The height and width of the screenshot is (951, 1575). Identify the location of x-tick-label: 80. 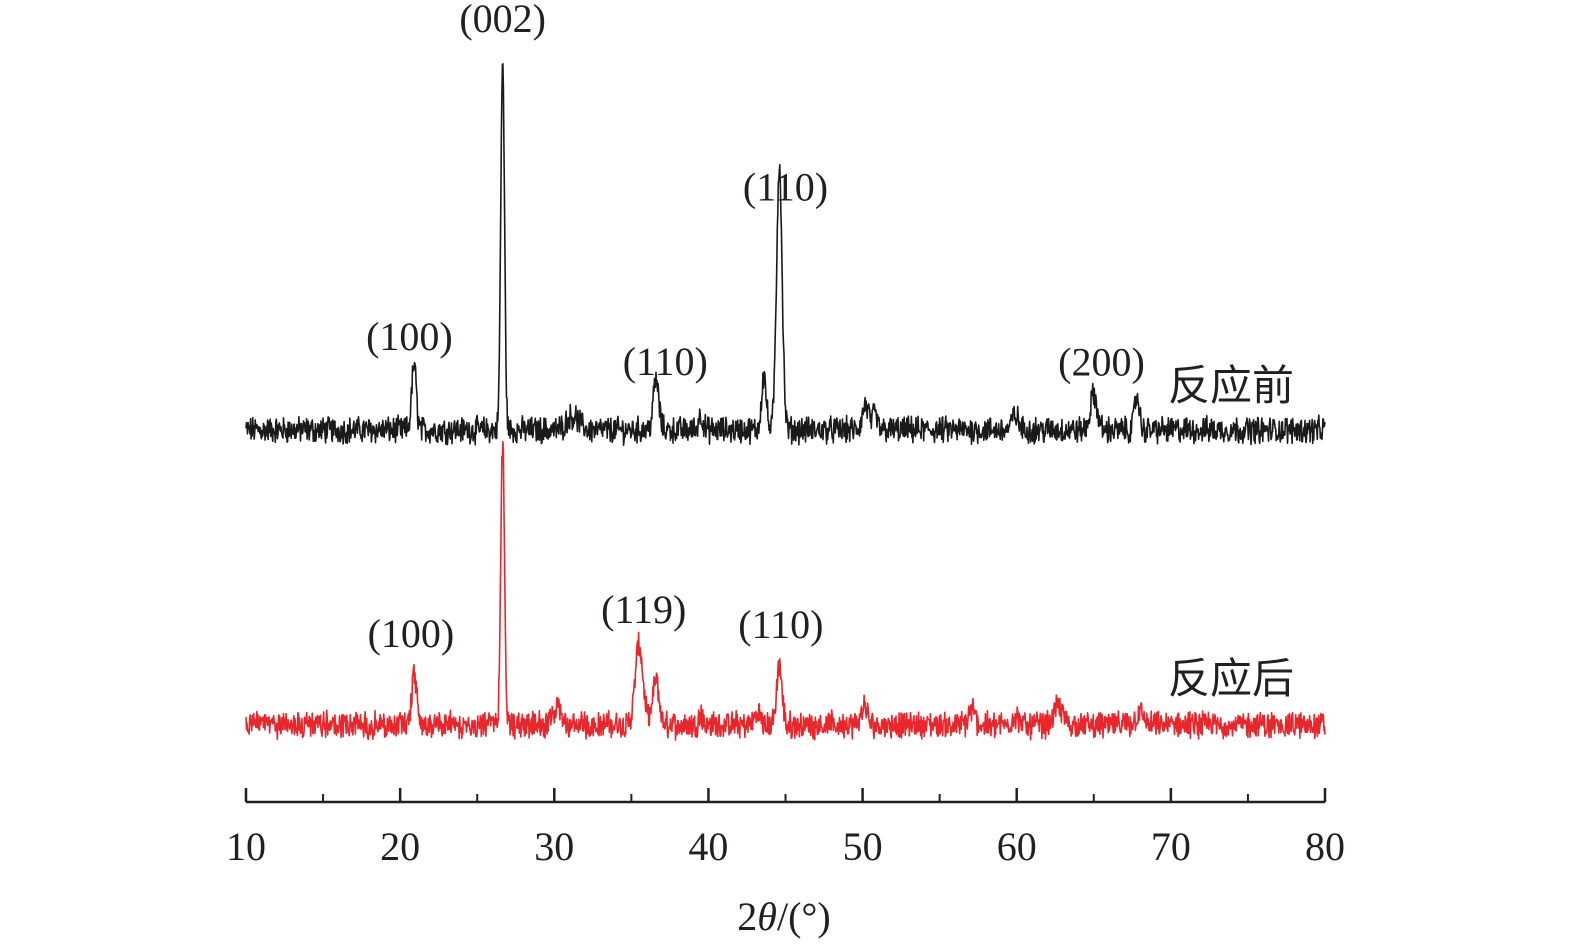
(1325, 846).